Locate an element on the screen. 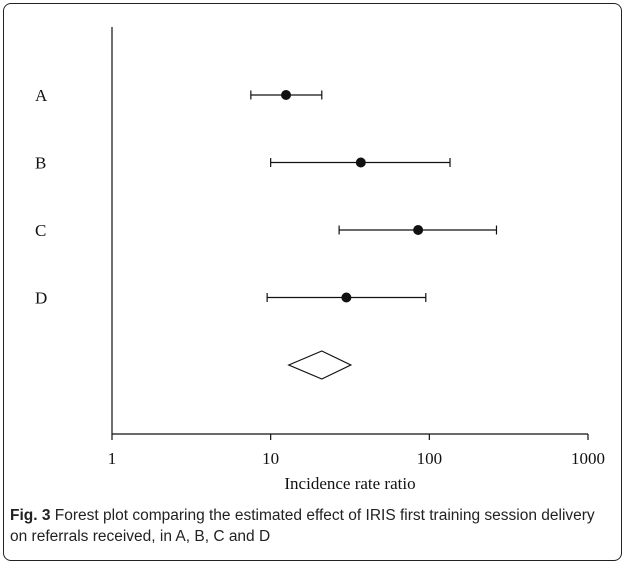 This screenshot has width=627, height=565. x-tick-label: 1000 is located at coordinates (588, 458).